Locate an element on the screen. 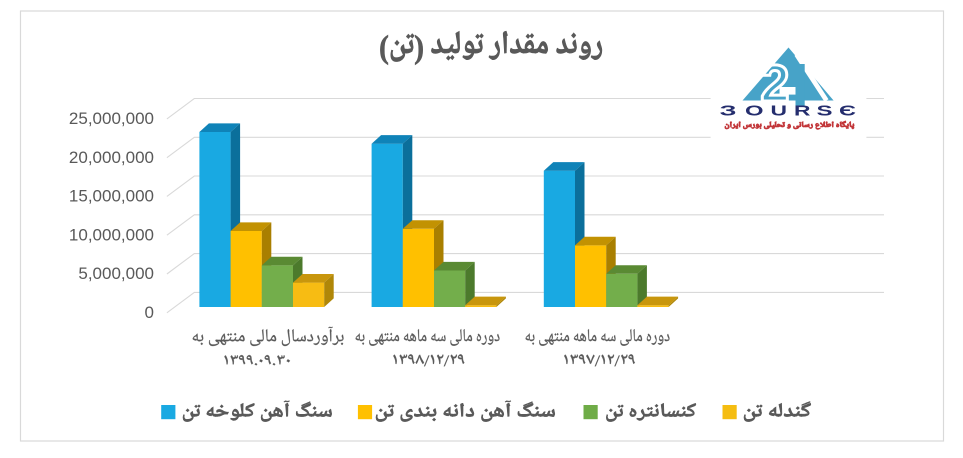 This screenshot has height=458, width=963. svg-text: R is located at coordinates (802, 112).